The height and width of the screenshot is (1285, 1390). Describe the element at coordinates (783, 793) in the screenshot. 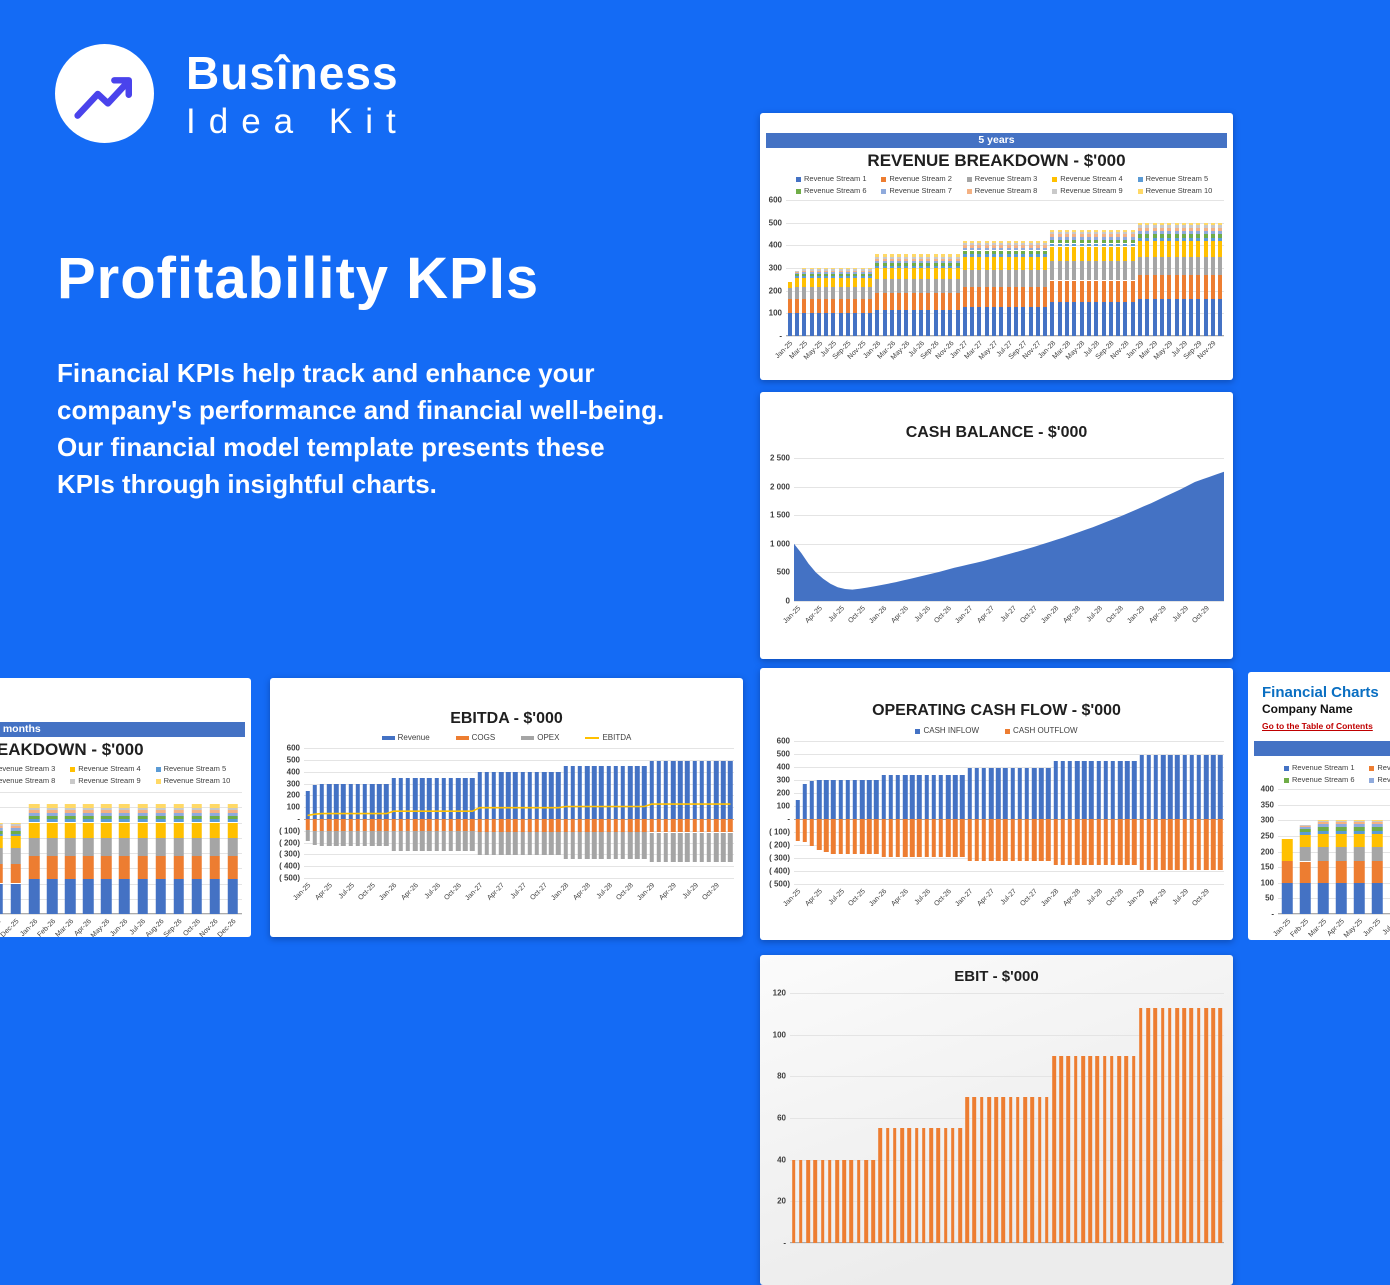

I see `y-axis-label: 200` at that location.